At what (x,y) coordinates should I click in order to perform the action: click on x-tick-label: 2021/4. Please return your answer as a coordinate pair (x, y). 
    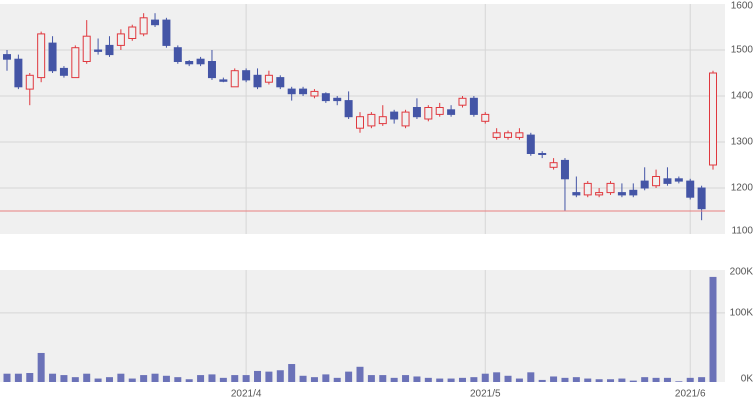
    Looking at the image, I should click on (246, 394).